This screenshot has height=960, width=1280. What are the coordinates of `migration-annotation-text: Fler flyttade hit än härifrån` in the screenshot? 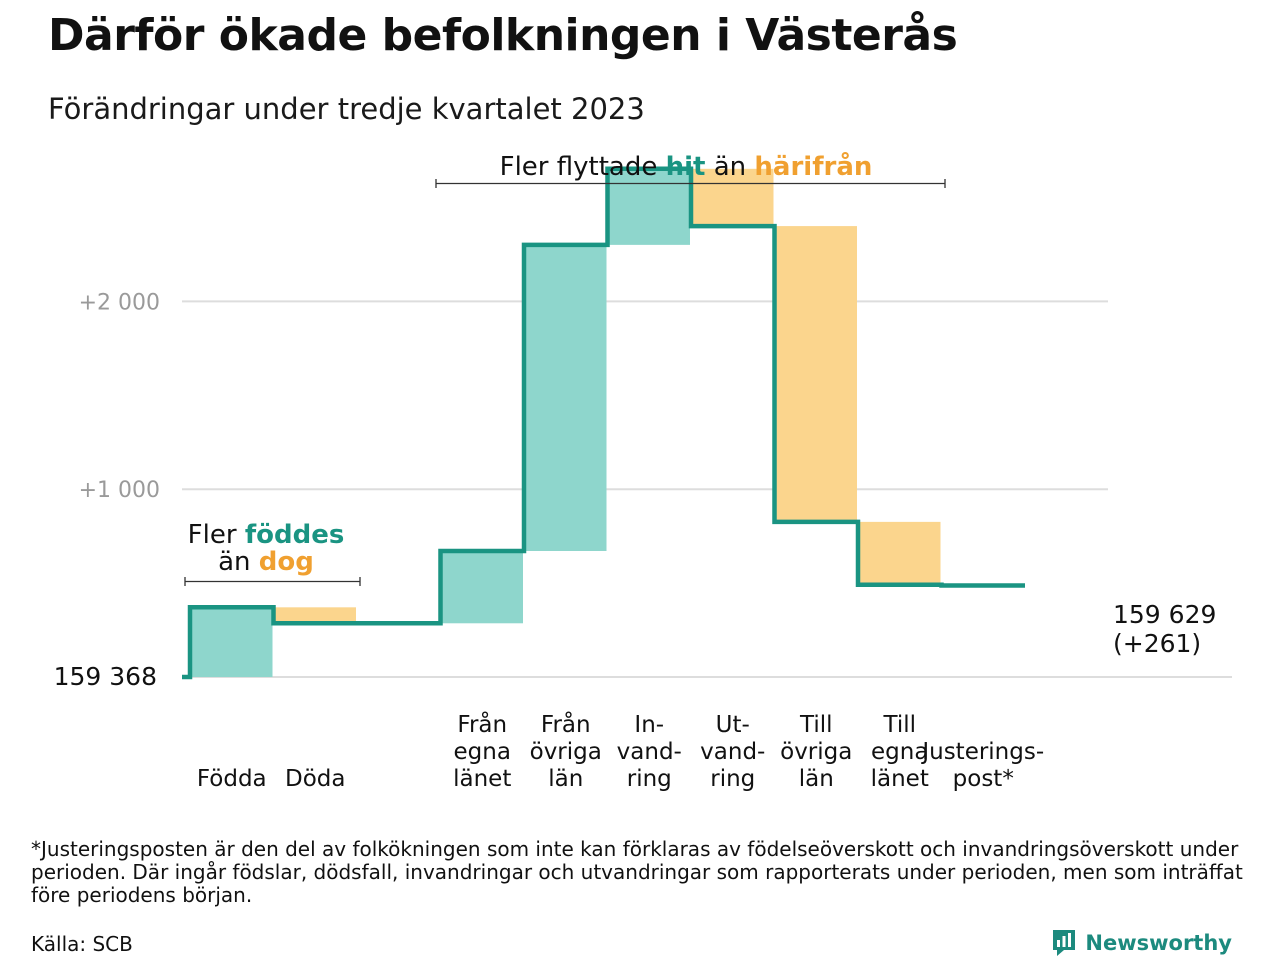 It's located at (686, 166).